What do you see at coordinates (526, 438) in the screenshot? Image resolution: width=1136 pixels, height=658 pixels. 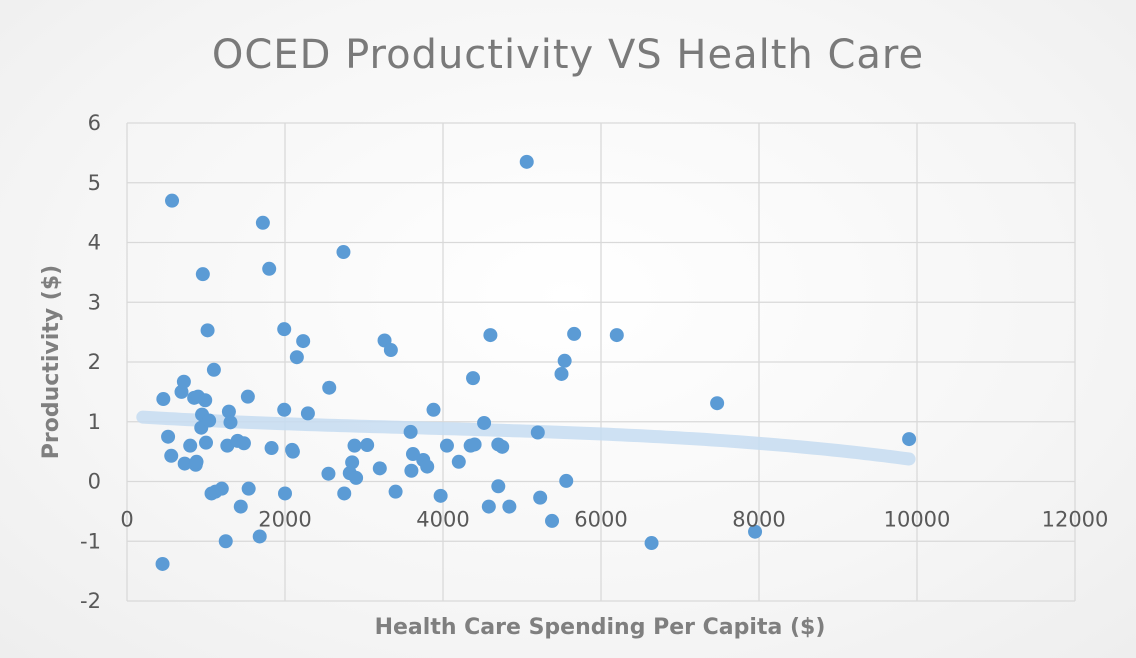 I see `trendline` at bounding box center [526, 438].